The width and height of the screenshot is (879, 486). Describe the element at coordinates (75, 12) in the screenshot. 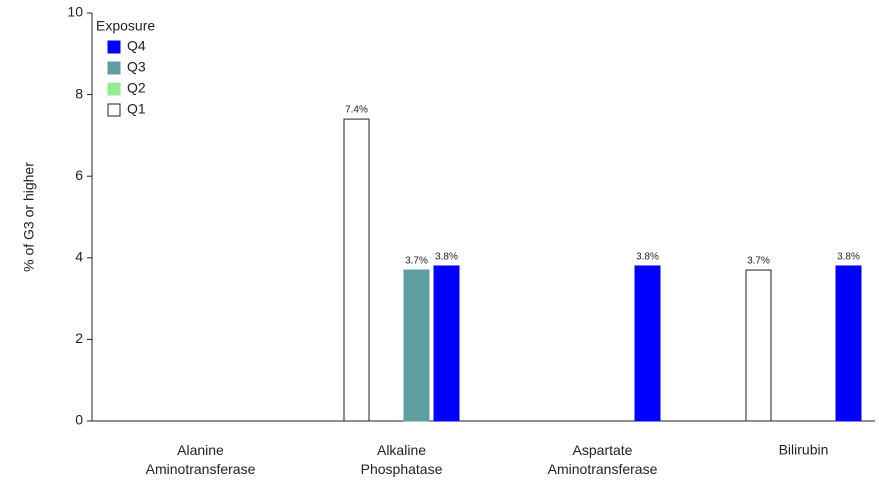

I see `y-tick-label: 10` at that location.